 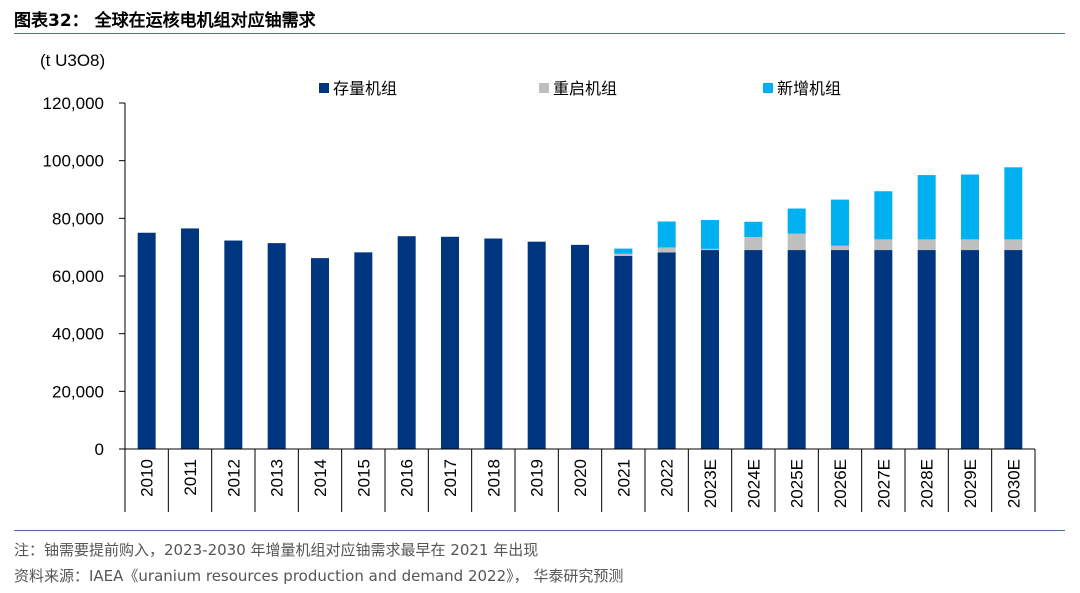 I want to click on bar-restart-2028E, so click(x=926, y=245).